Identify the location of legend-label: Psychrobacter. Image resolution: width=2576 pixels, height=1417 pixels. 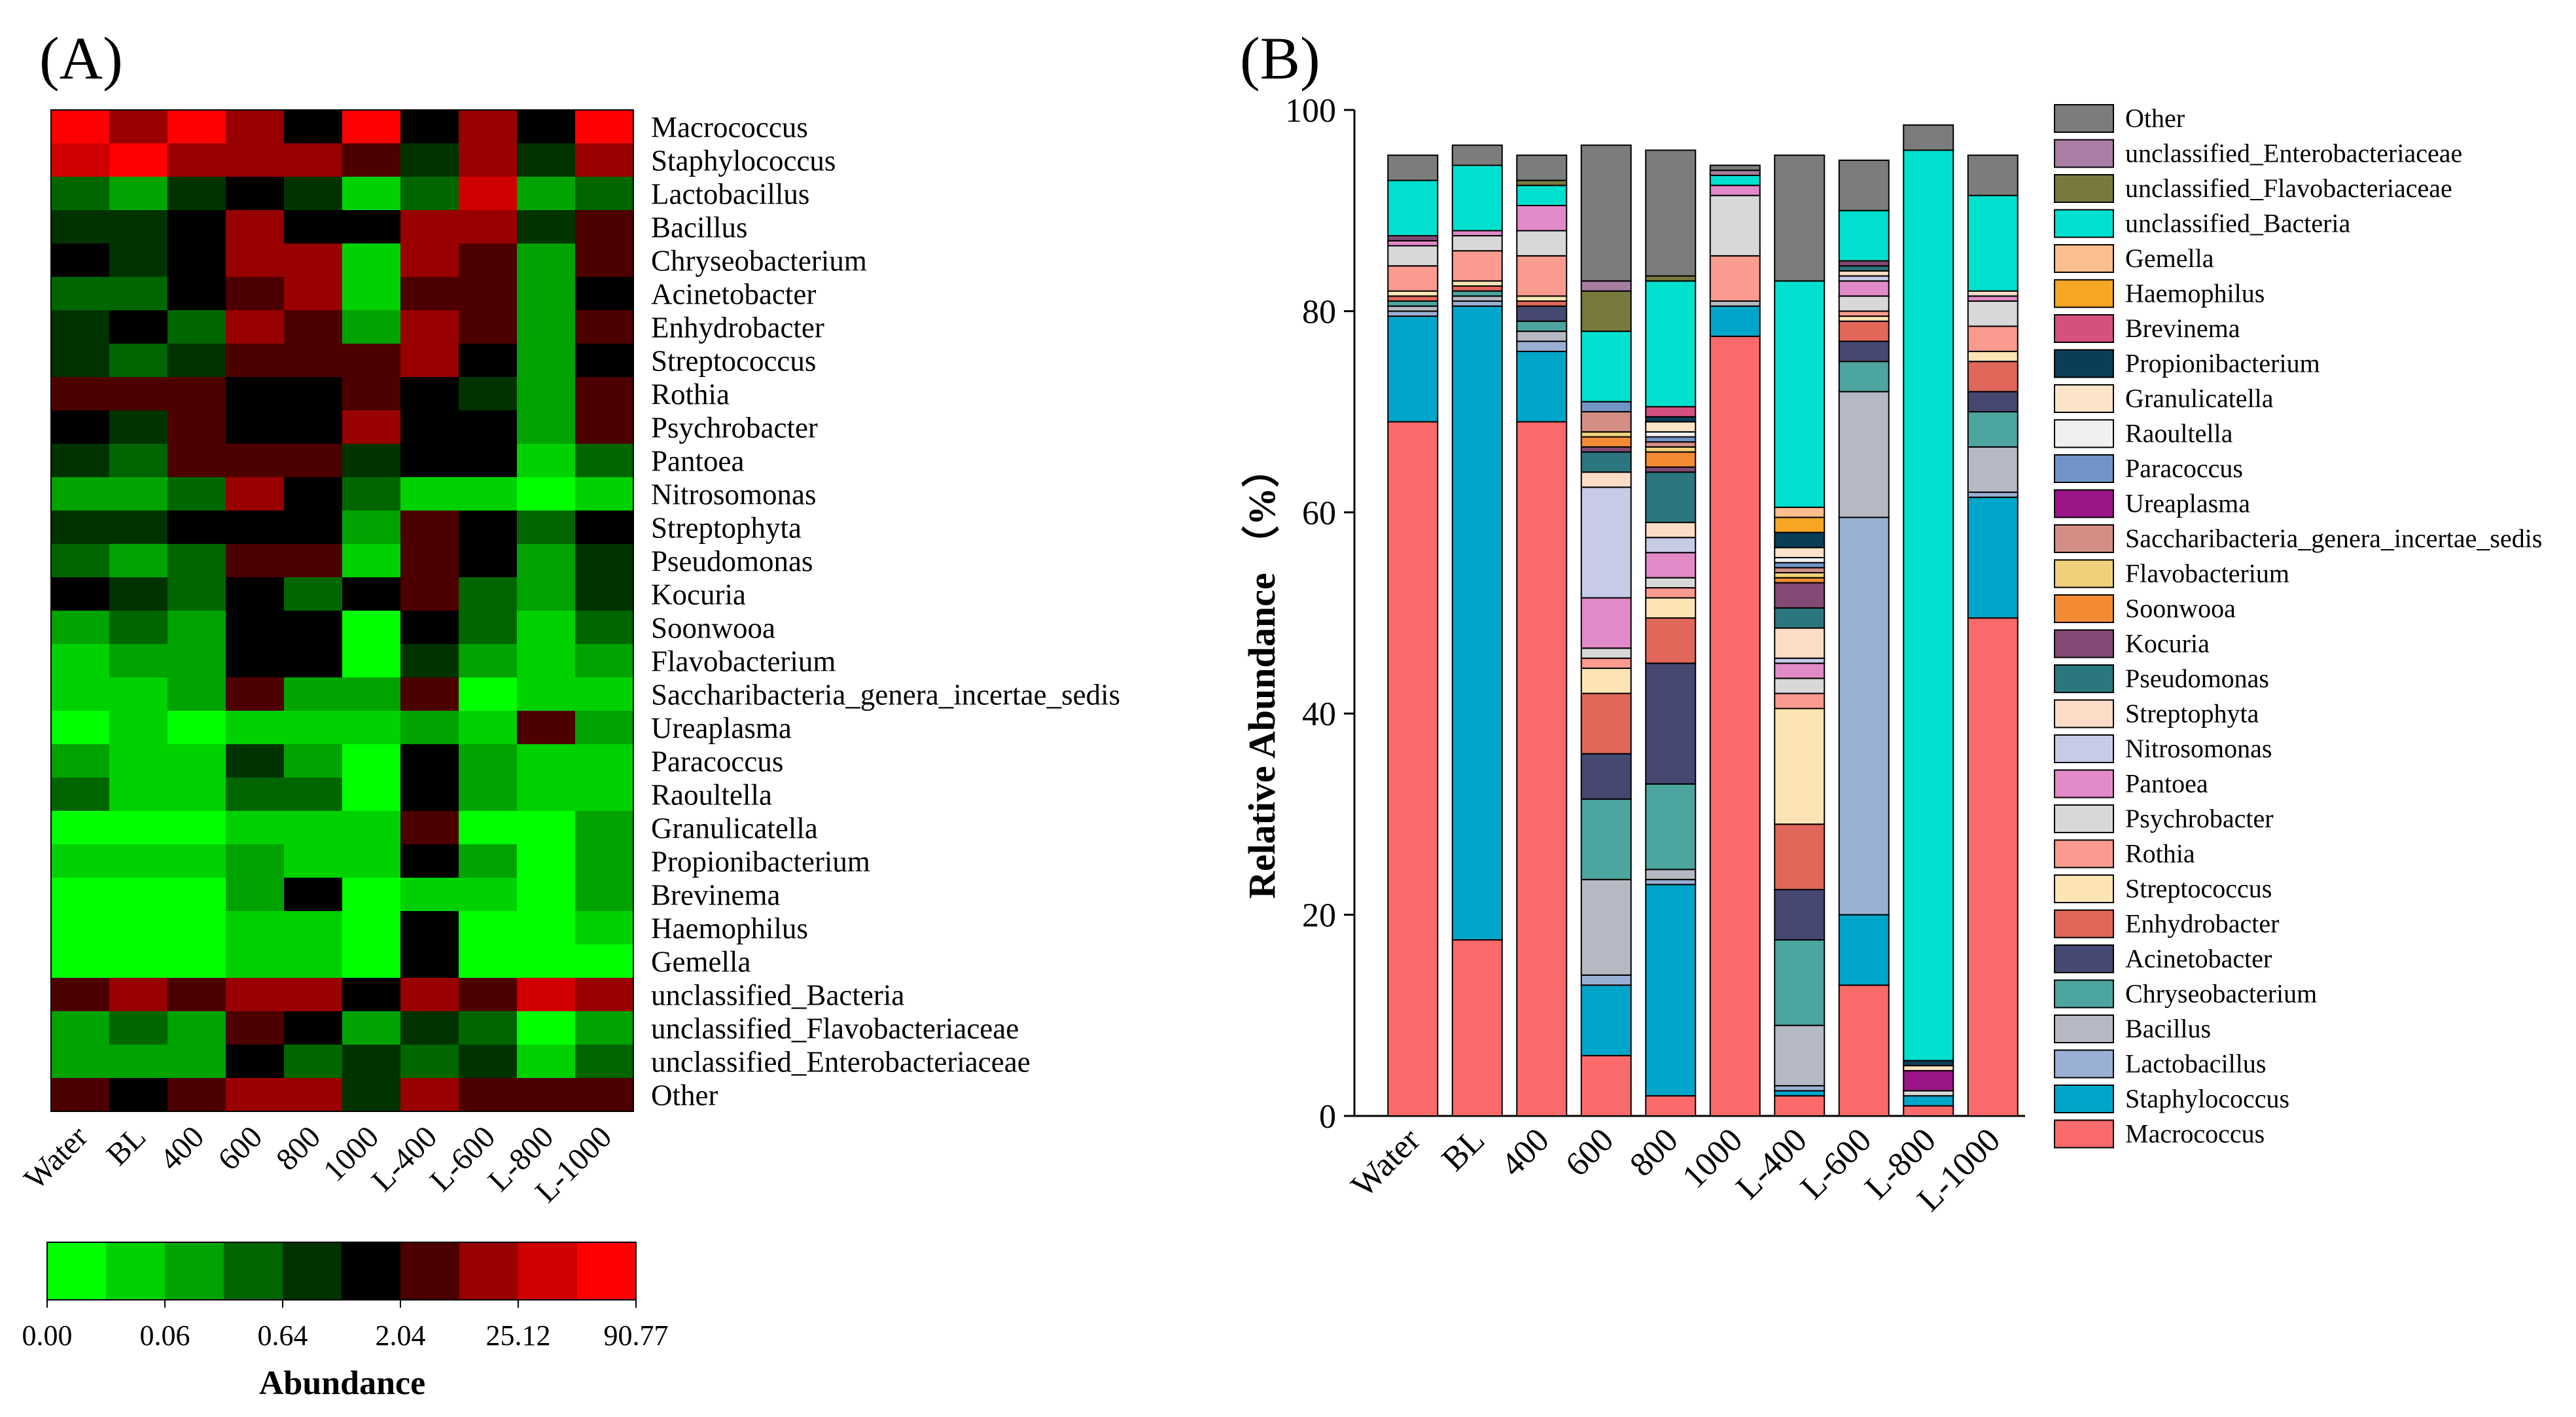
(2199, 818).